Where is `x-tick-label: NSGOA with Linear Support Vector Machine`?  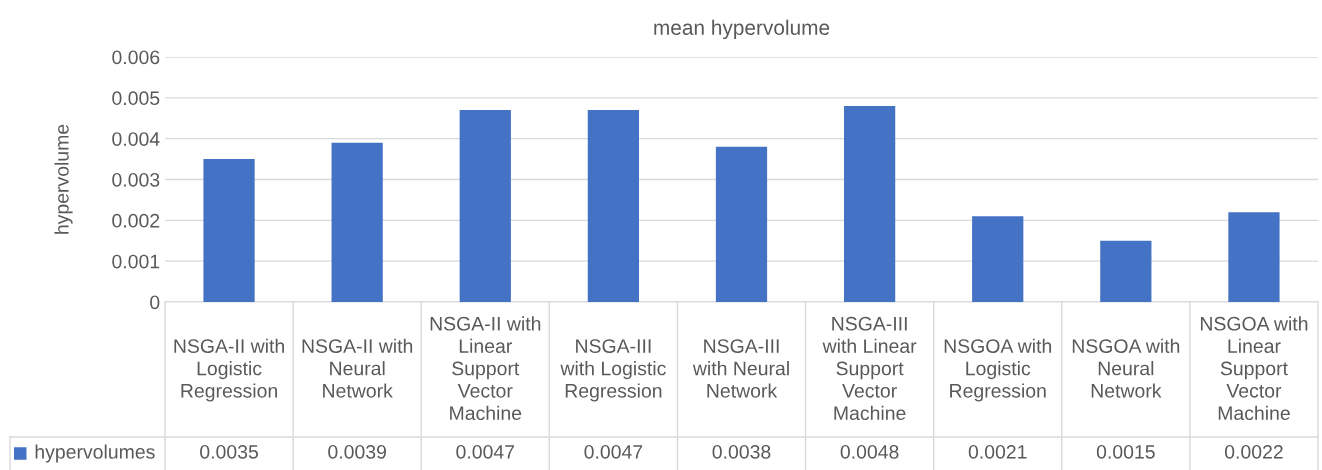 x-tick-label: NSGOA with Linear Support Vector Machine is located at coordinates (1254, 368).